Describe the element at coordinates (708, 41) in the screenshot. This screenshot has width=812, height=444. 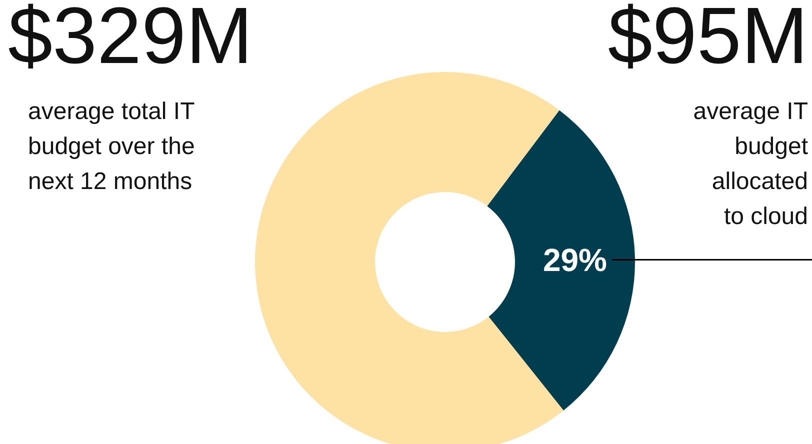
I see `text: $95M` at that location.